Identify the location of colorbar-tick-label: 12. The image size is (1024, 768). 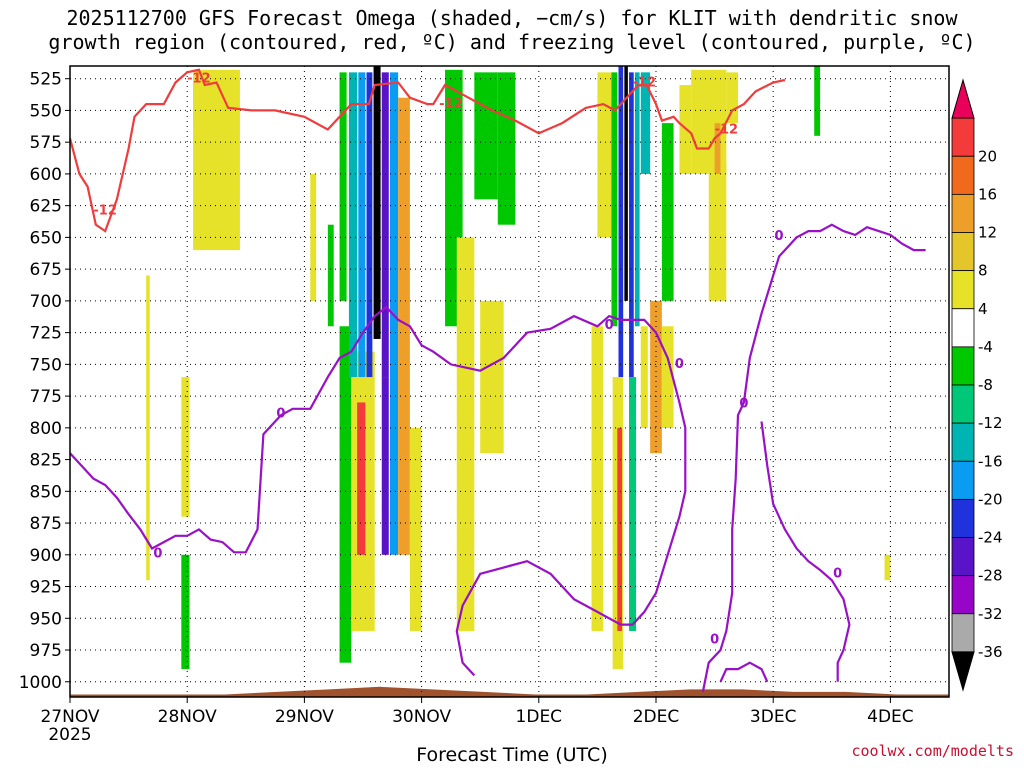
(987, 233).